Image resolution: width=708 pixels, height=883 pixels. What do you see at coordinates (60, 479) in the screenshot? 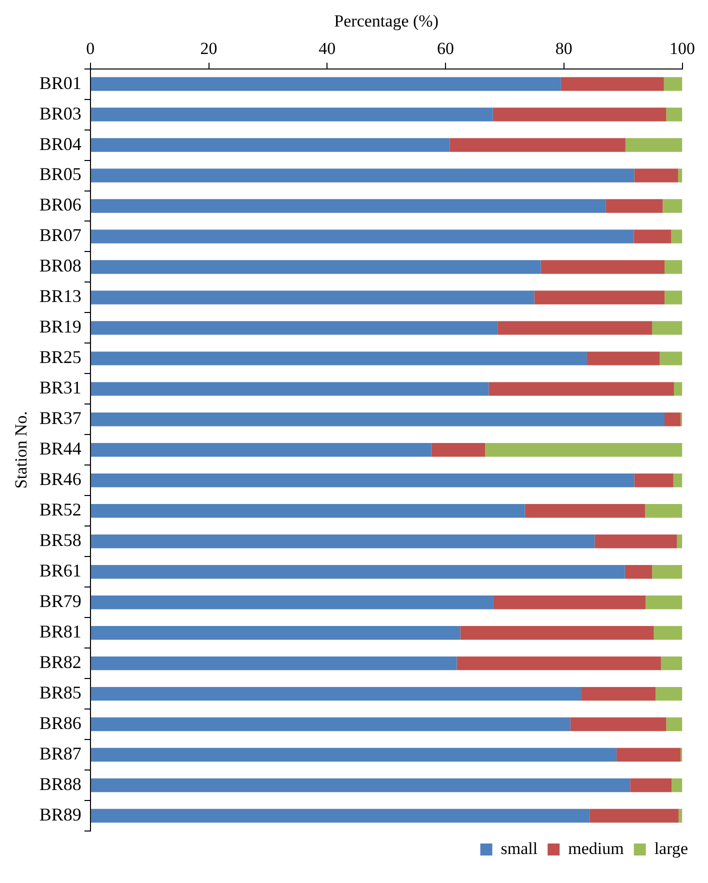
I see `y-tick-label: BR46` at bounding box center [60, 479].